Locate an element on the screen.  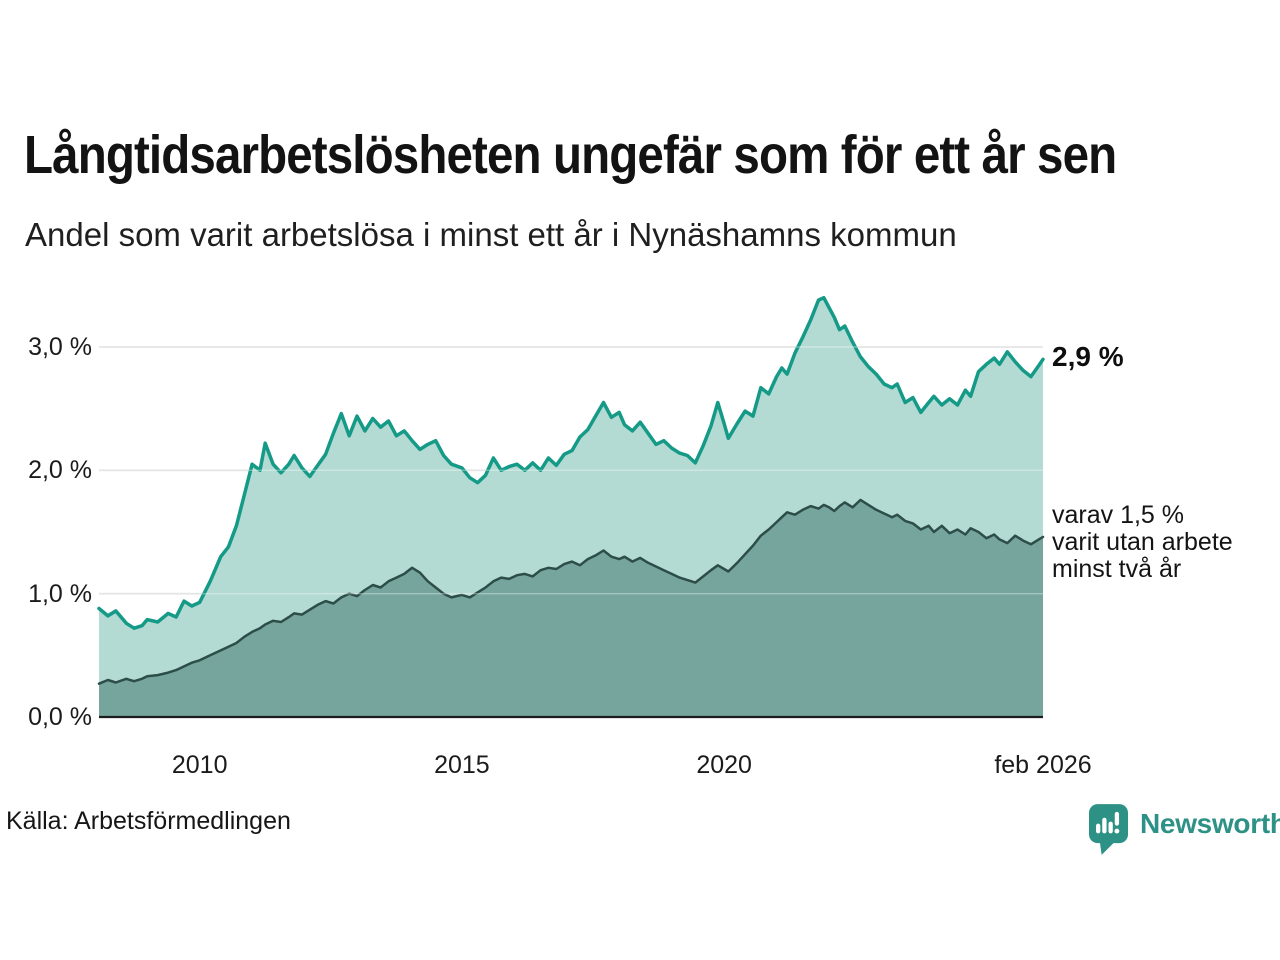
x-axis-tick-2020: 2020 is located at coordinates (724, 765).